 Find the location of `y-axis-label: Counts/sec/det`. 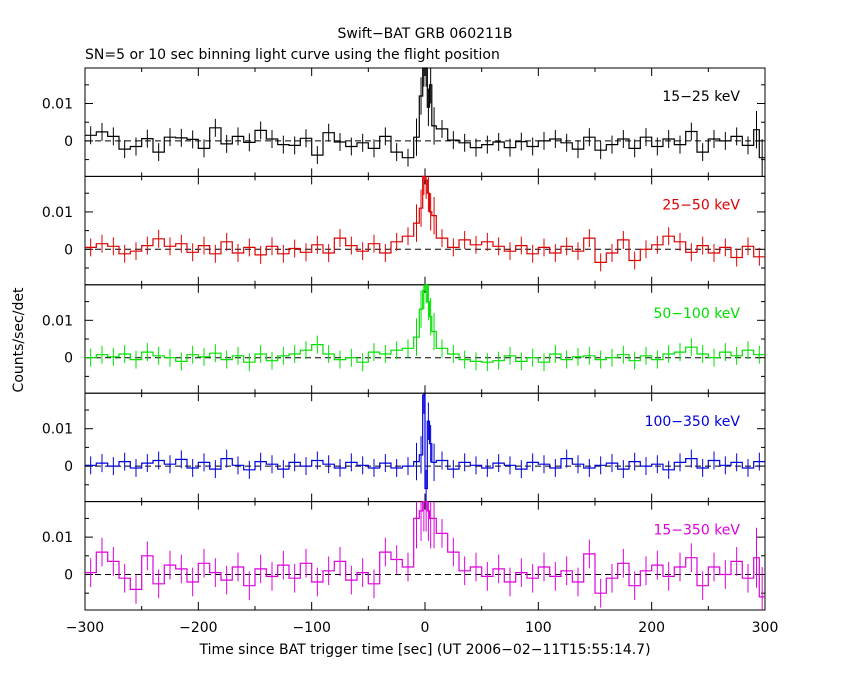

y-axis-label: Counts/sec/det is located at coordinates (19, 339).